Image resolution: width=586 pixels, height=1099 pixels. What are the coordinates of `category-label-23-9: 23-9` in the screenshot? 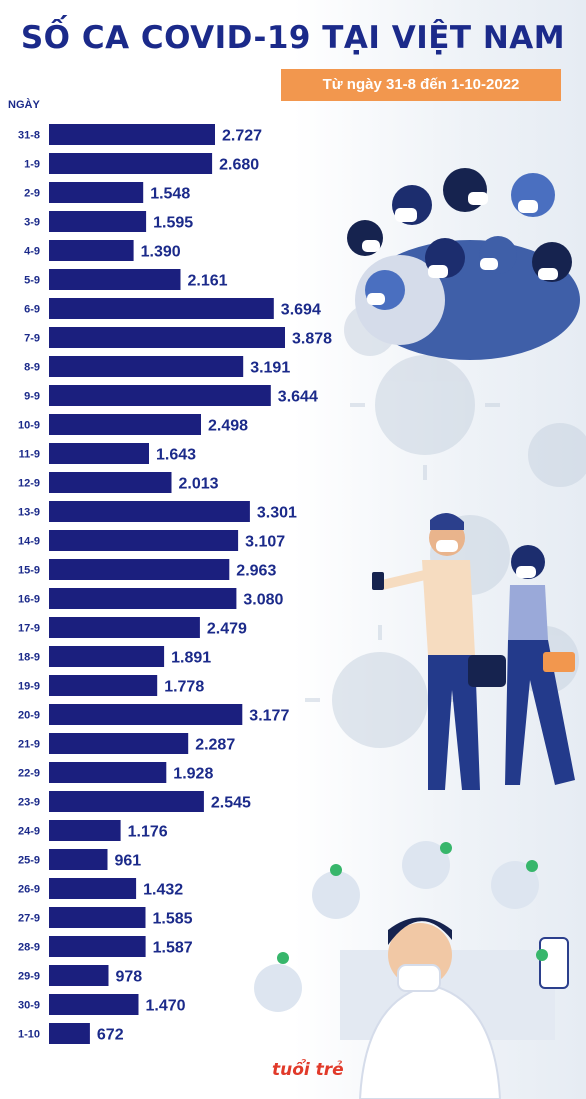 It's located at (29, 803).